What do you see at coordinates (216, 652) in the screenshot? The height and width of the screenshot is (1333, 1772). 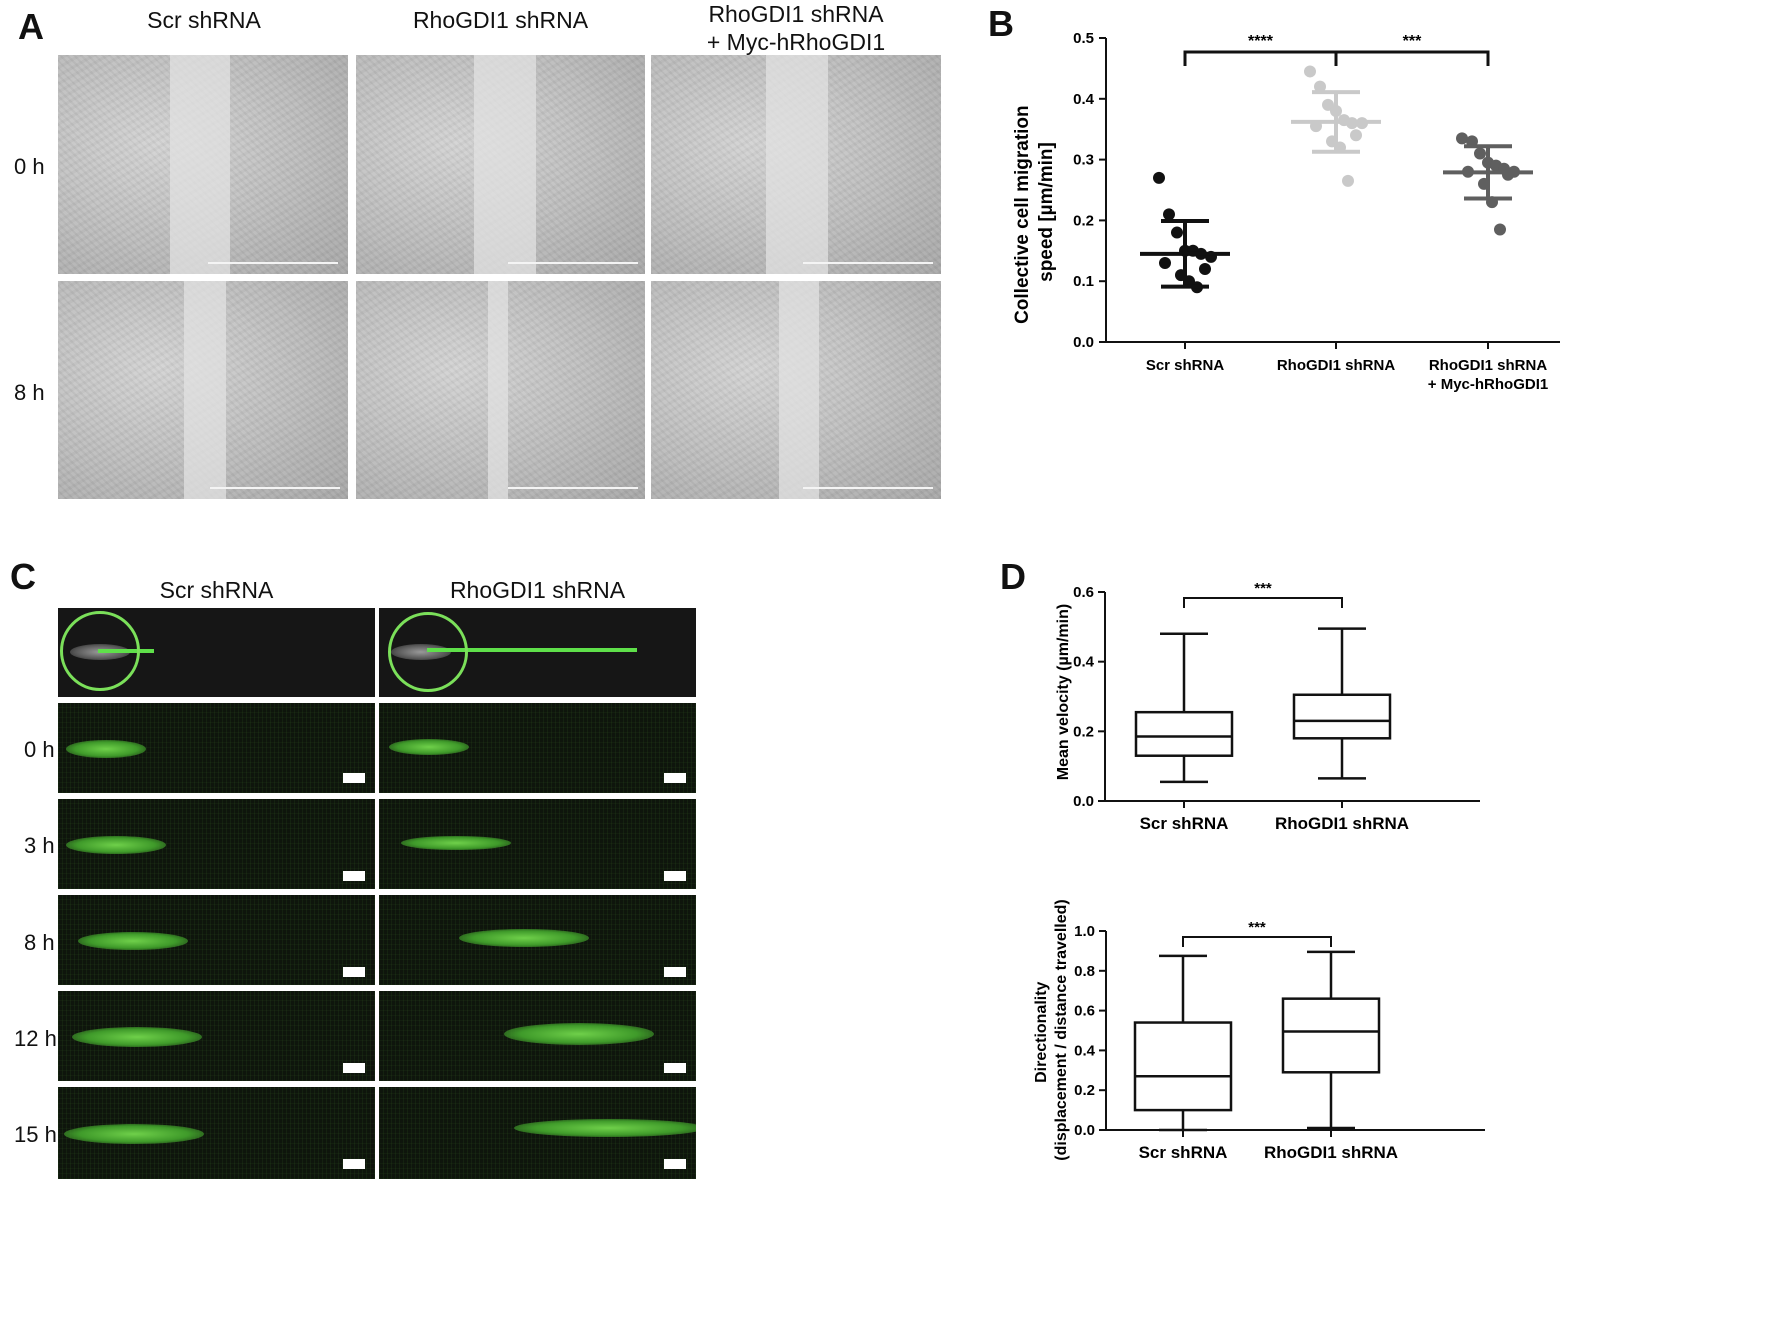 I see `track-image-scr` at bounding box center [216, 652].